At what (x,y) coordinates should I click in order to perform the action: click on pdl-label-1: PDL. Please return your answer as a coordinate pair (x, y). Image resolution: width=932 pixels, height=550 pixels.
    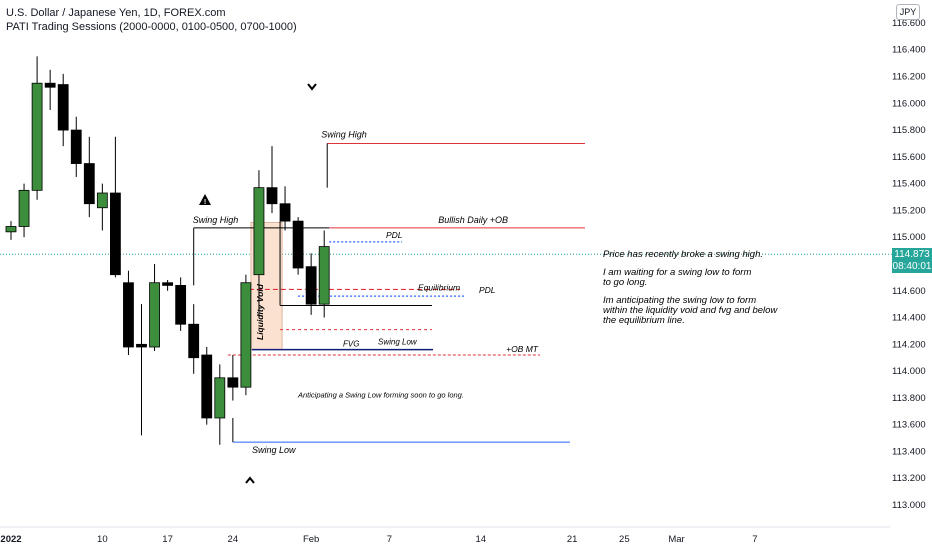
    Looking at the image, I should click on (394, 235).